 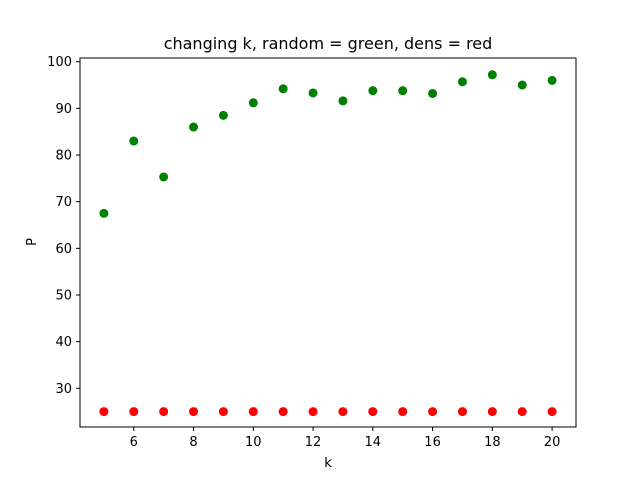 I want to click on y-tick-label: 90, so click(x=63, y=109).